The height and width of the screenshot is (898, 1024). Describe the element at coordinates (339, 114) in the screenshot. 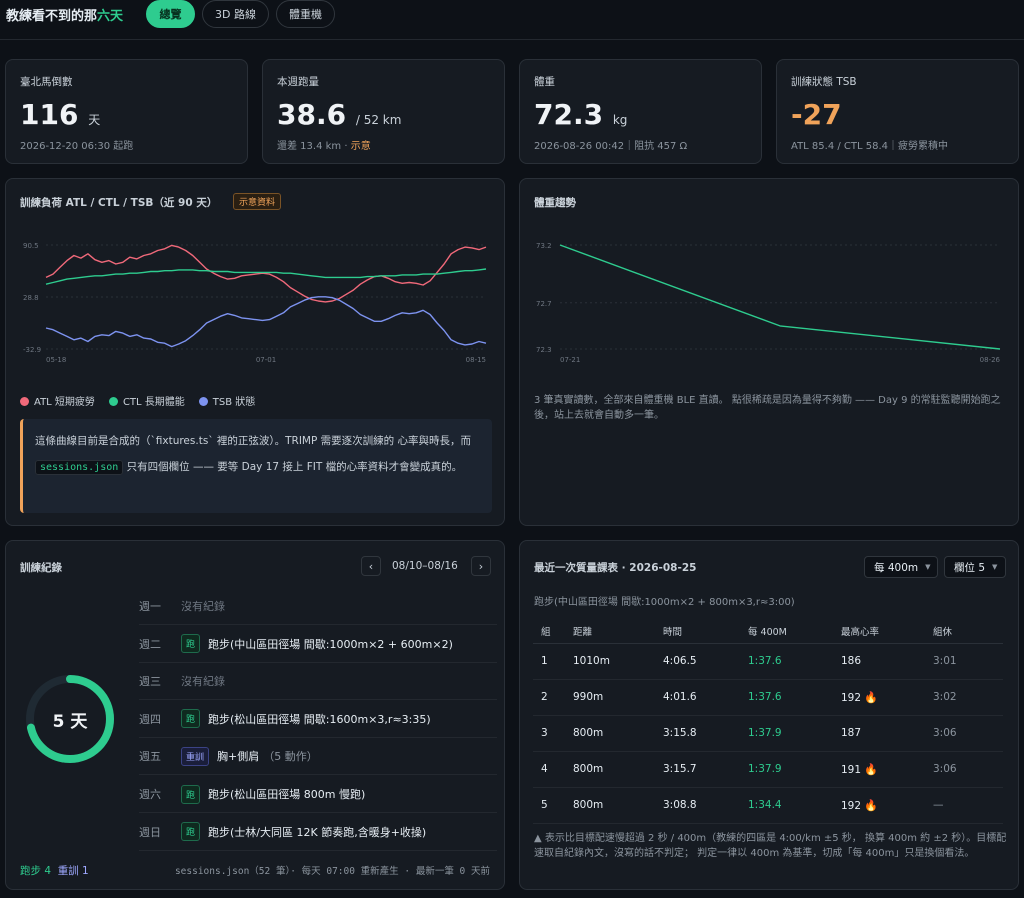

I see `weekly-distance-value: 38.6 / 52 km` at that location.